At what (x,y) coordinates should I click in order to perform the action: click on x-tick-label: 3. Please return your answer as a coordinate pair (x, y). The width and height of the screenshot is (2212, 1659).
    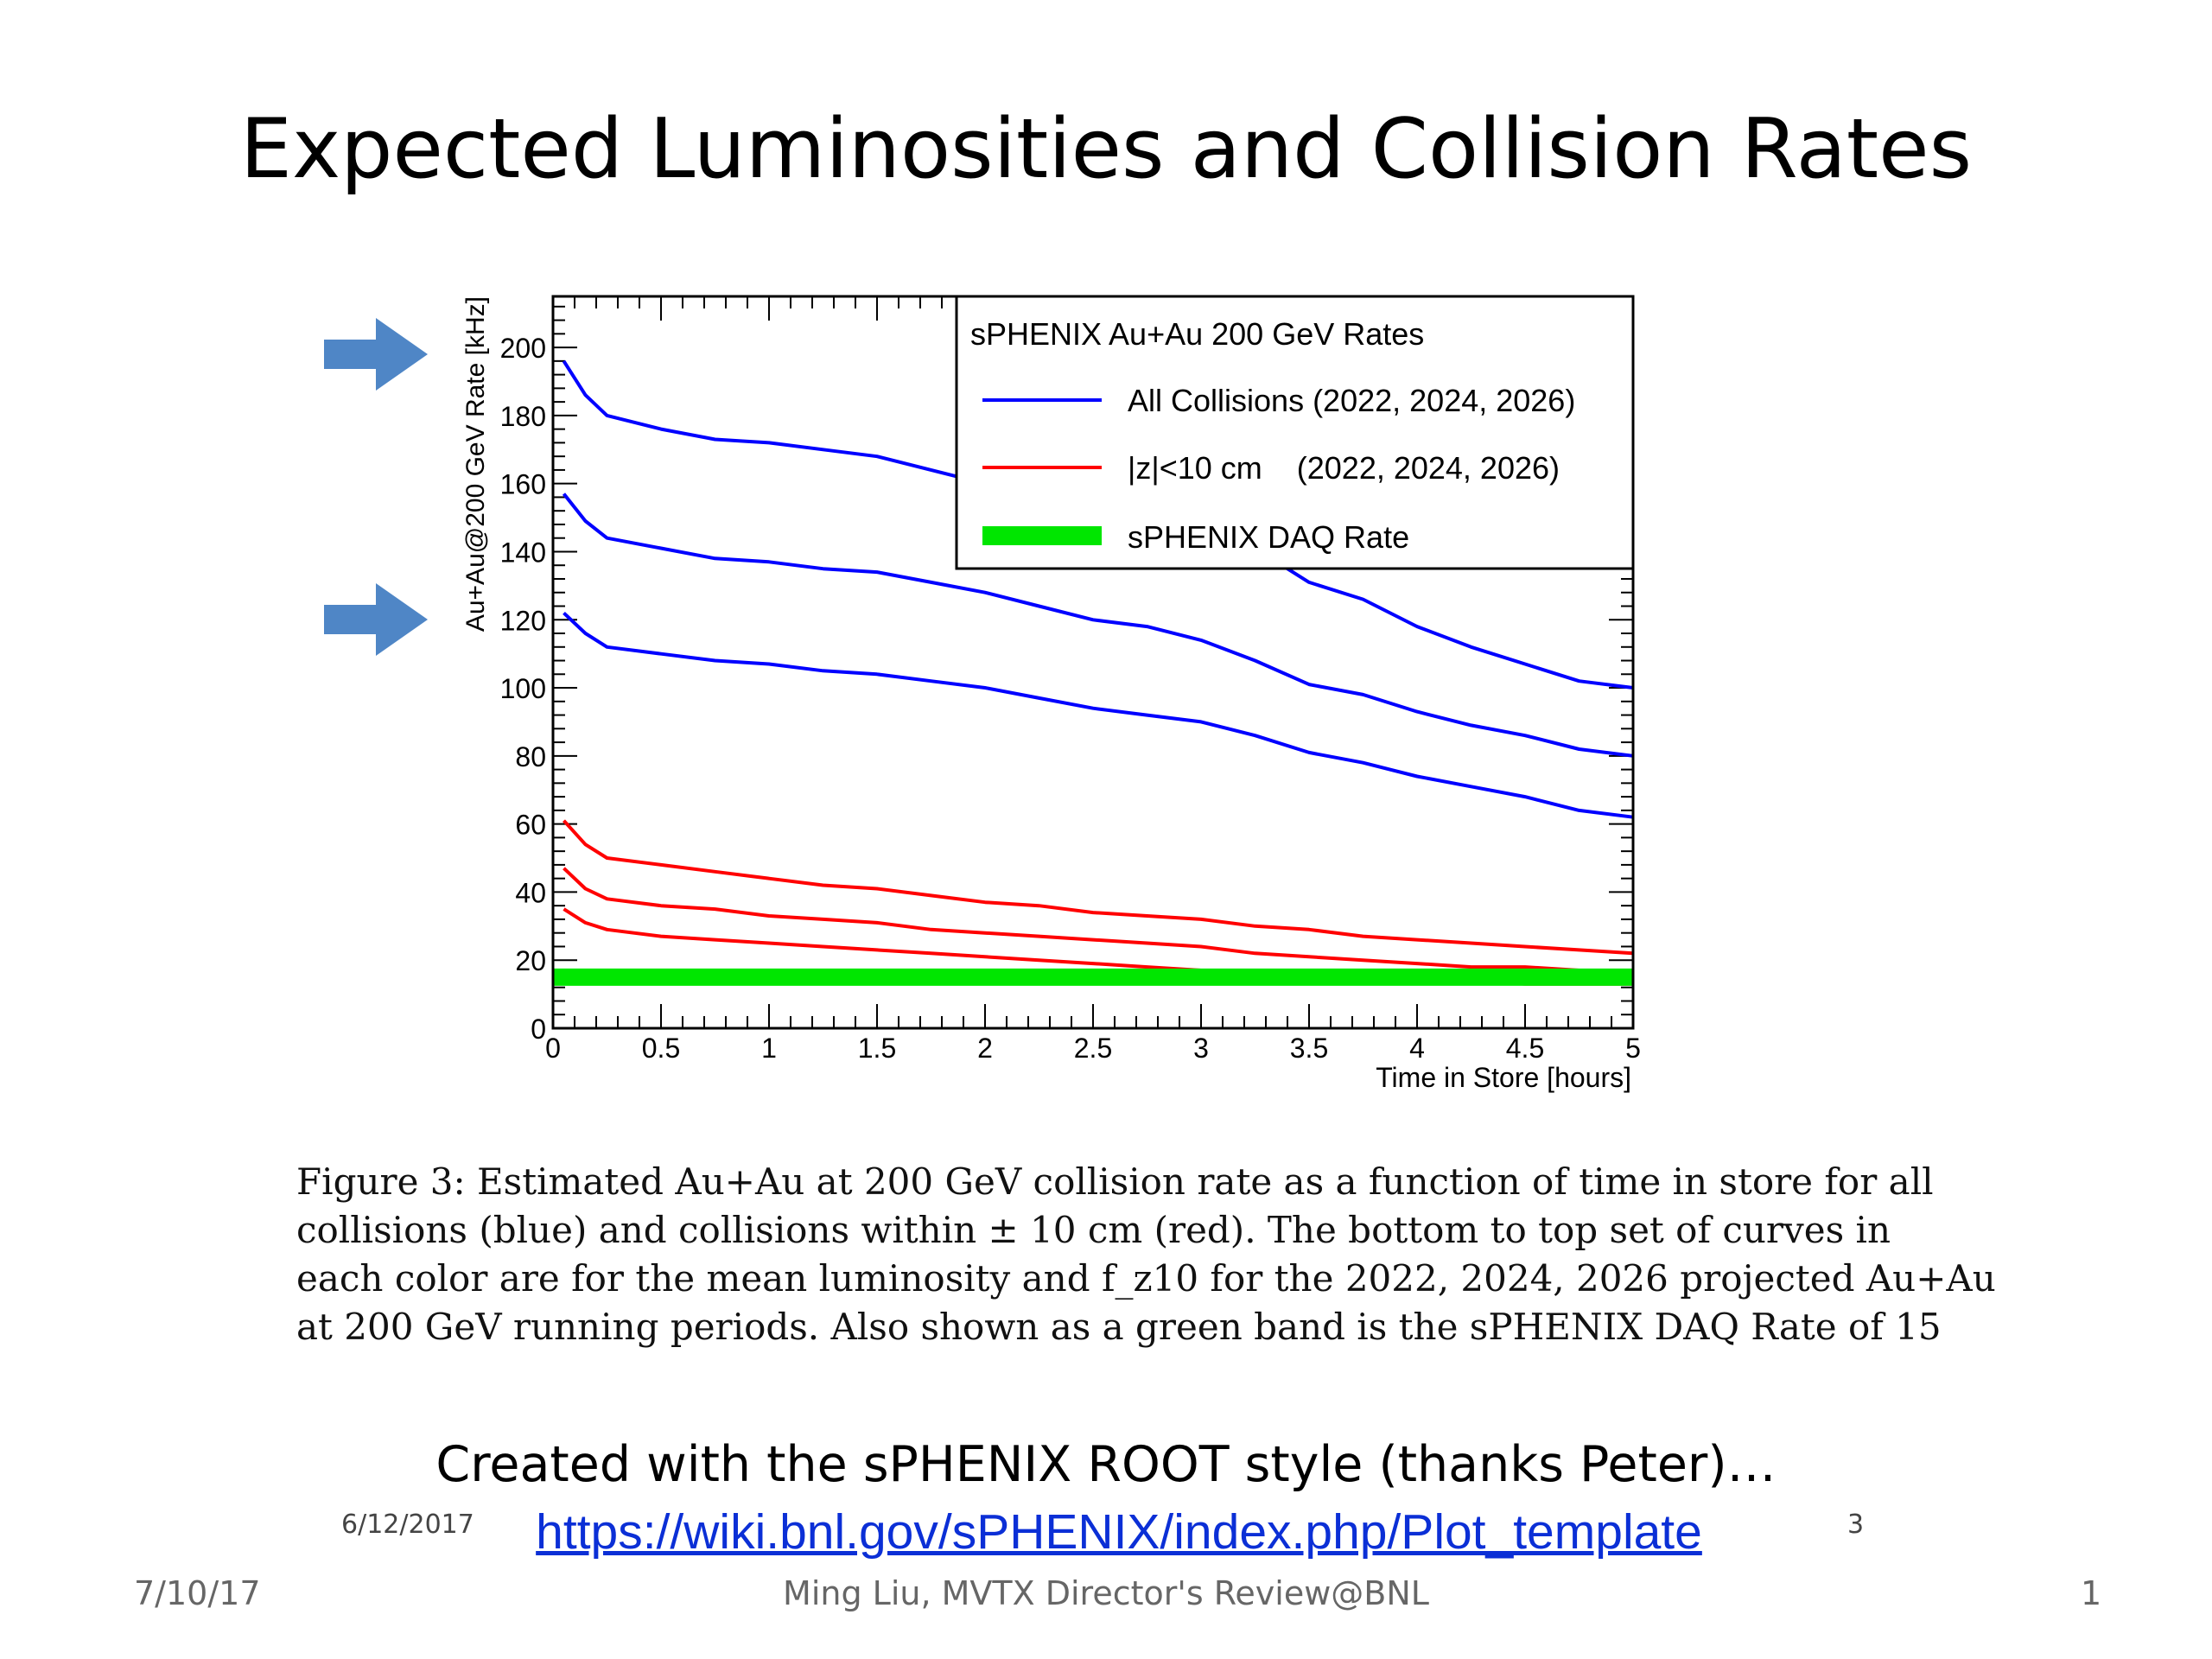
    Looking at the image, I should click on (1201, 1048).